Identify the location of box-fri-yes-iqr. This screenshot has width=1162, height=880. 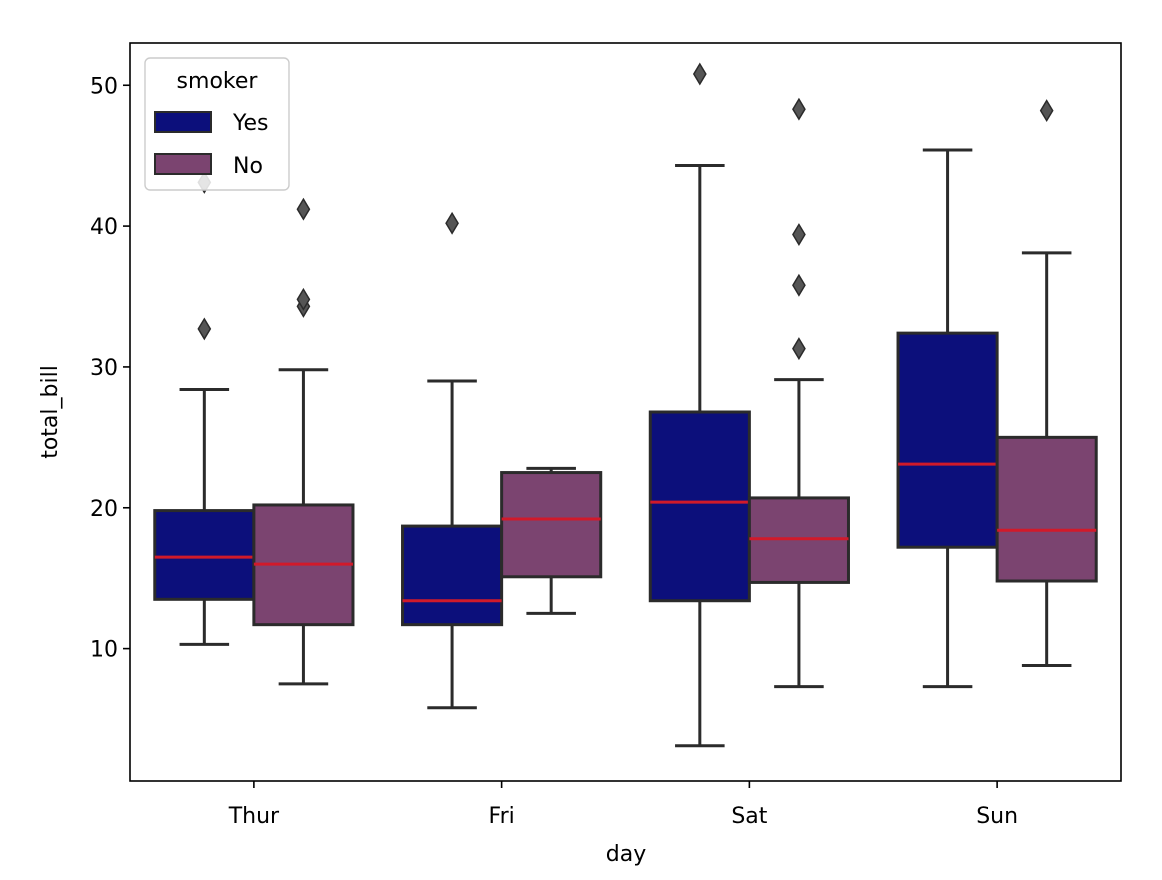
(452, 575).